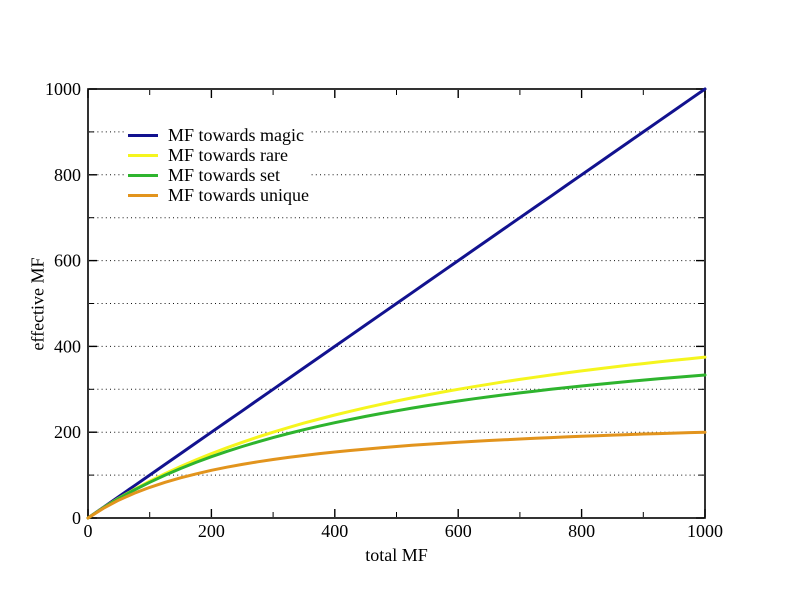 This screenshot has width=792, height=612. What do you see at coordinates (37, 304) in the screenshot?
I see `y-axis-title: effective MF` at bounding box center [37, 304].